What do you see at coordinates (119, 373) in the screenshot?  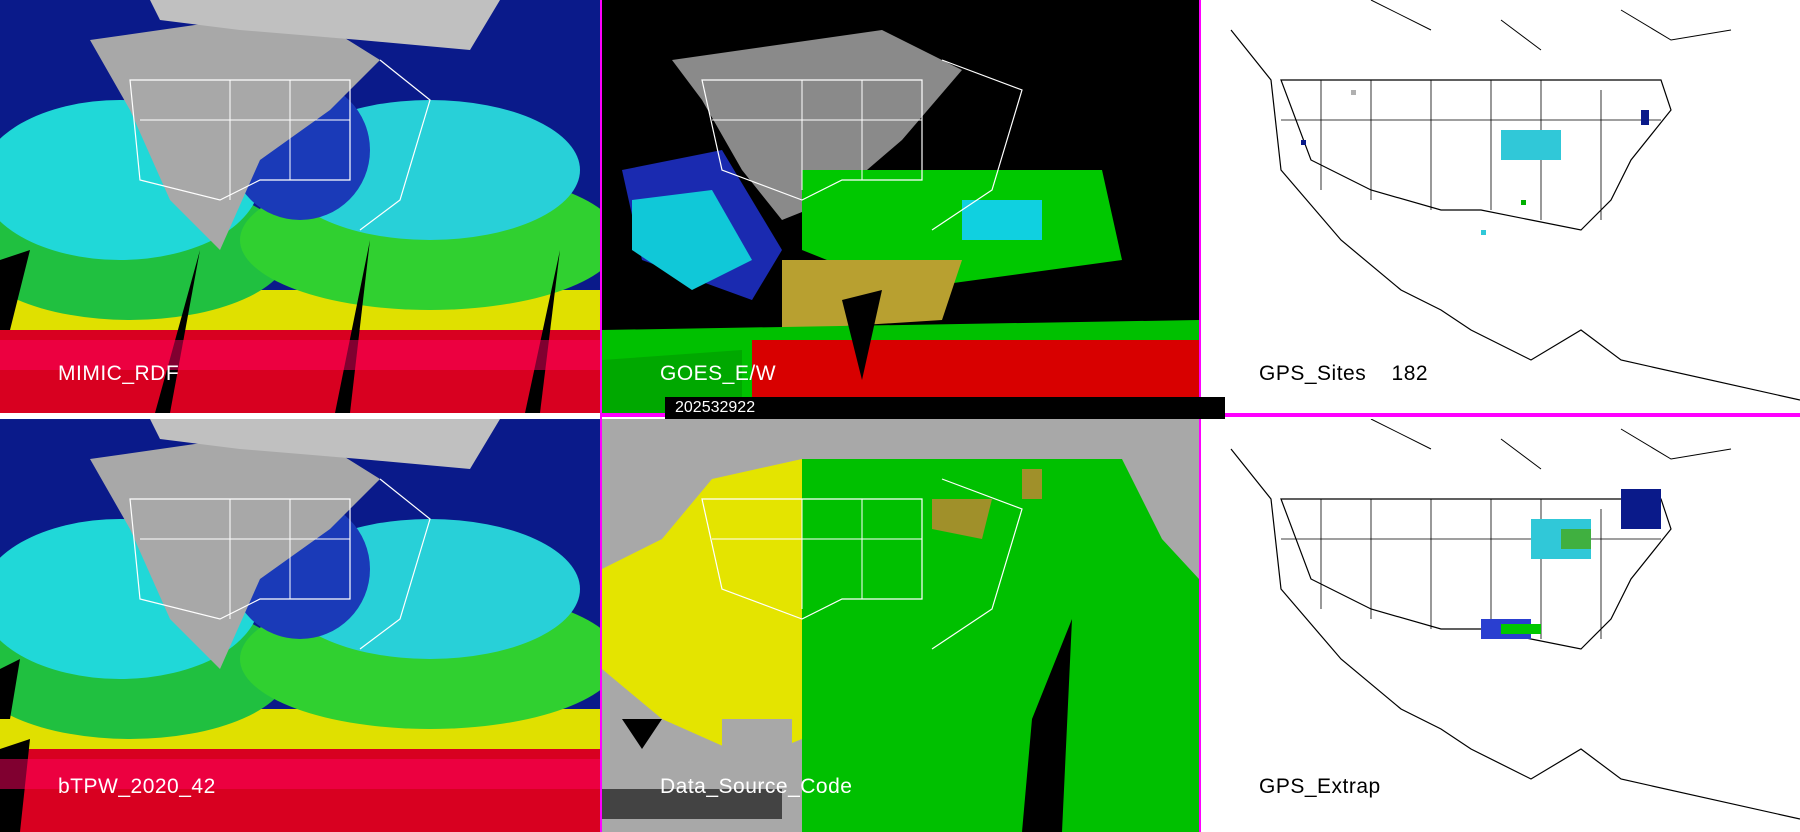 I see `panel-label: MIMIC_RDF` at bounding box center [119, 373].